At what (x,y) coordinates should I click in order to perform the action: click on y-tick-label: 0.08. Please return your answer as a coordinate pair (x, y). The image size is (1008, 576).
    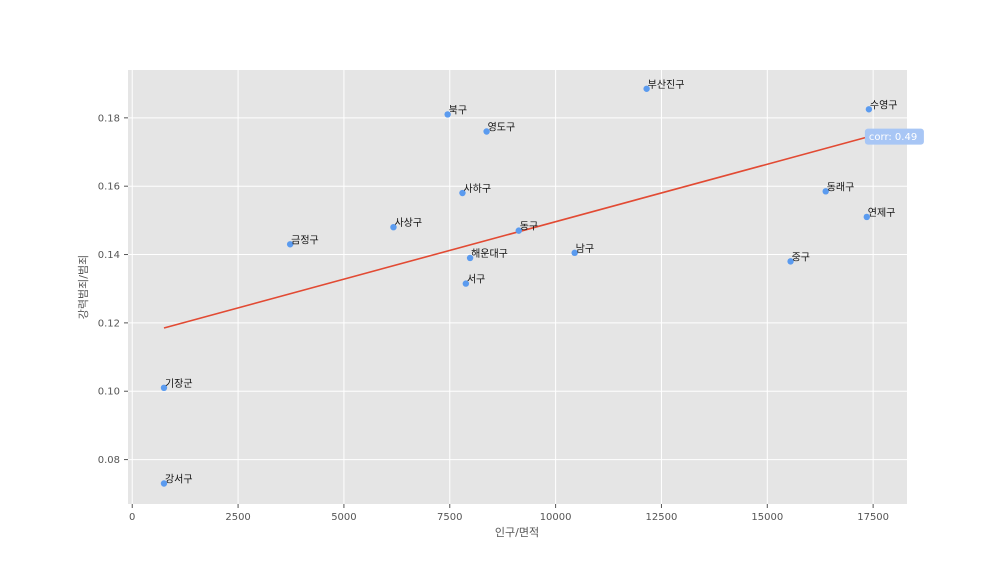
    Looking at the image, I should click on (109, 460).